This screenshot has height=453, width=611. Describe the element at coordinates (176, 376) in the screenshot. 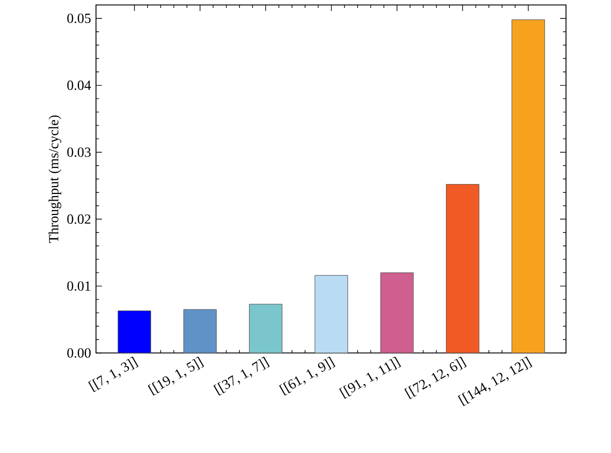

I see `x-tick-label: [[19, 1, 5]]` at that location.